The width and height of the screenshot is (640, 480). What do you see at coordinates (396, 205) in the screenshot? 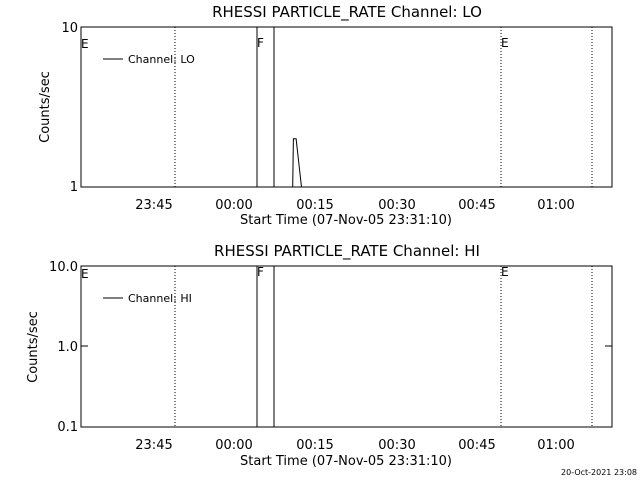
I see `panel-lo-xtick-0030: 00:30` at bounding box center [396, 205].